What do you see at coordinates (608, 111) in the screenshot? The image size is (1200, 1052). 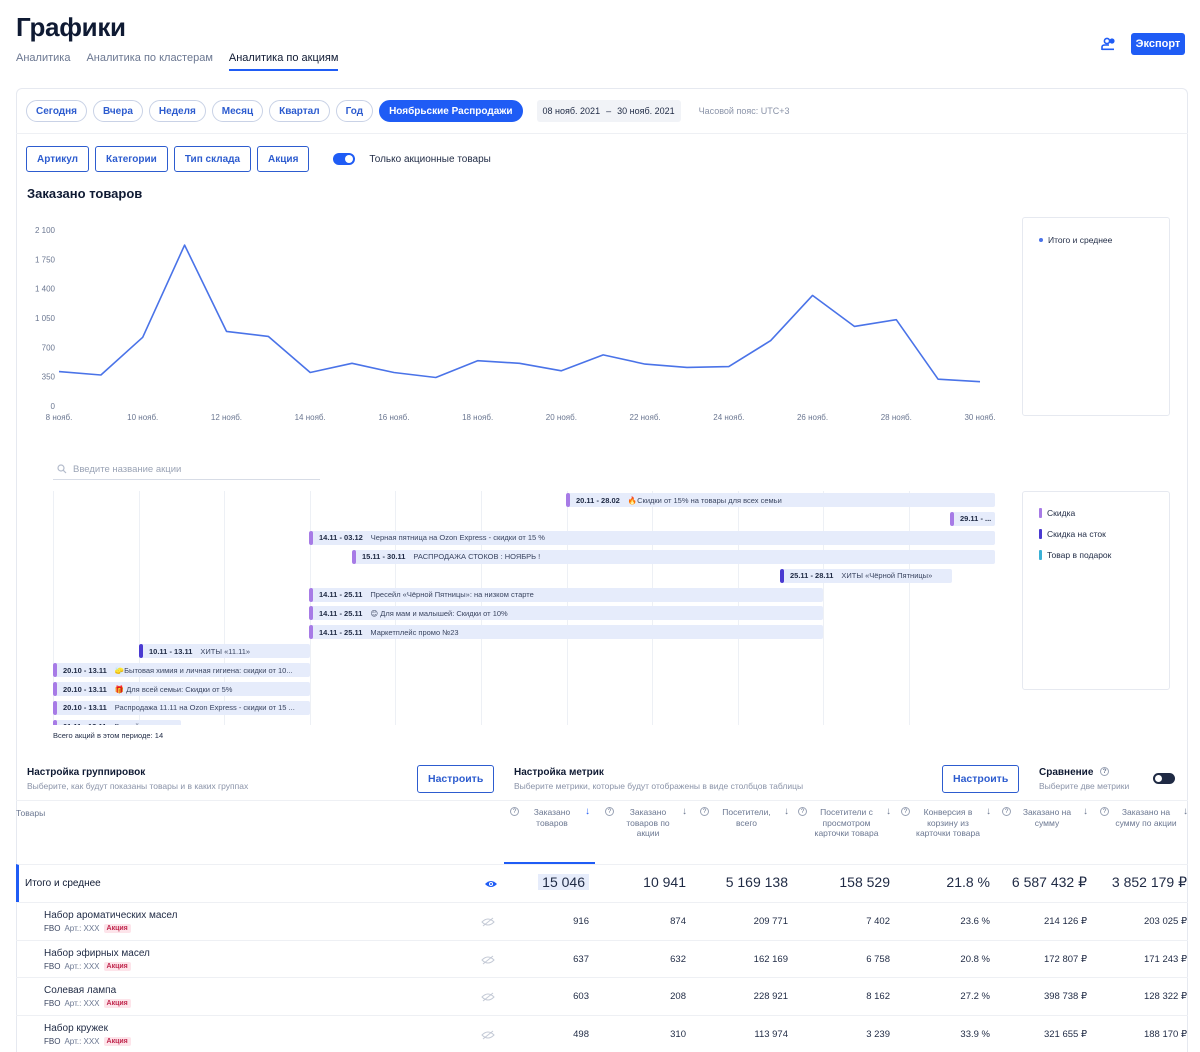 I see `date-range-picker: 08 нояб. 2021 – 30 нояб. 2021` at bounding box center [608, 111].